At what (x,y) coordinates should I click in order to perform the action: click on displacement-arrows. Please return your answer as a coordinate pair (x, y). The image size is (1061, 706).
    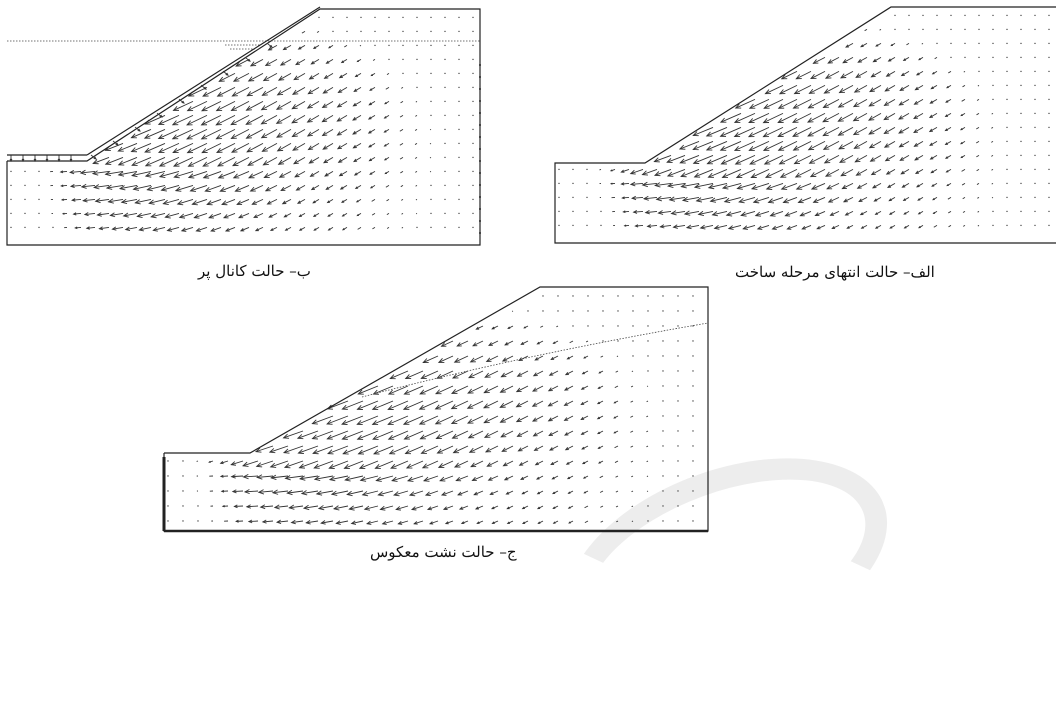
    Looking at the image, I should click on (803, 122).